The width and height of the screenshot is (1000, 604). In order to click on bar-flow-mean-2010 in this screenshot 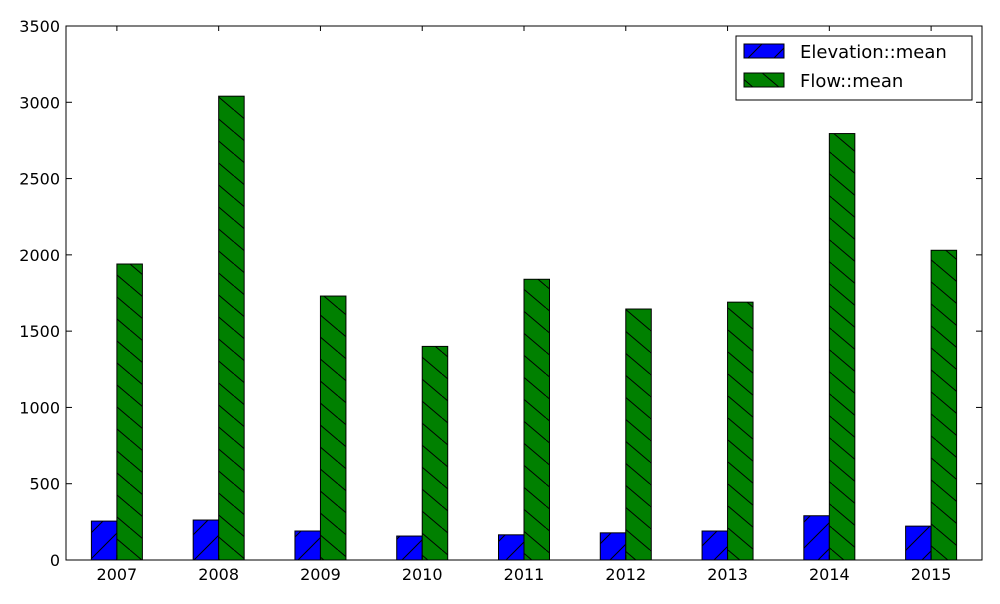, I will do `click(435, 453)`.